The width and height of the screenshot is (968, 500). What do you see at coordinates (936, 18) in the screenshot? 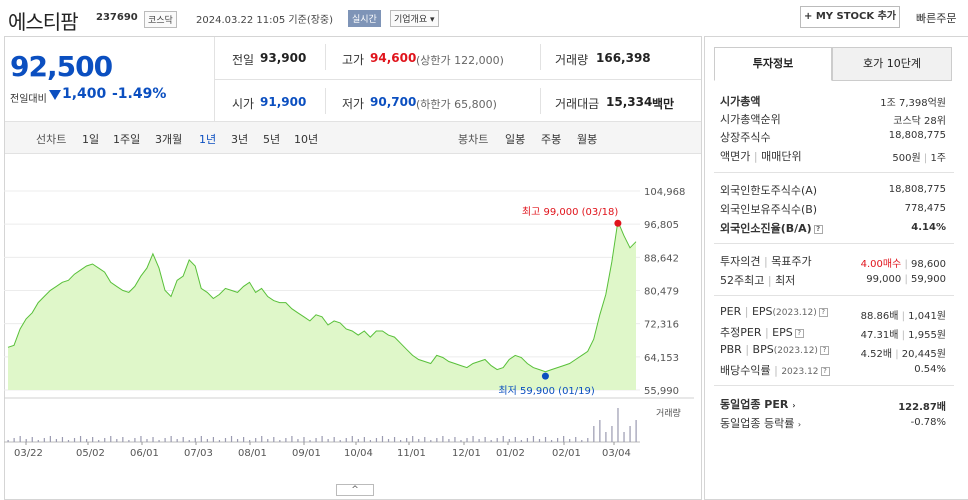
I see `quick-order-button: 빠른주문` at bounding box center [936, 18].